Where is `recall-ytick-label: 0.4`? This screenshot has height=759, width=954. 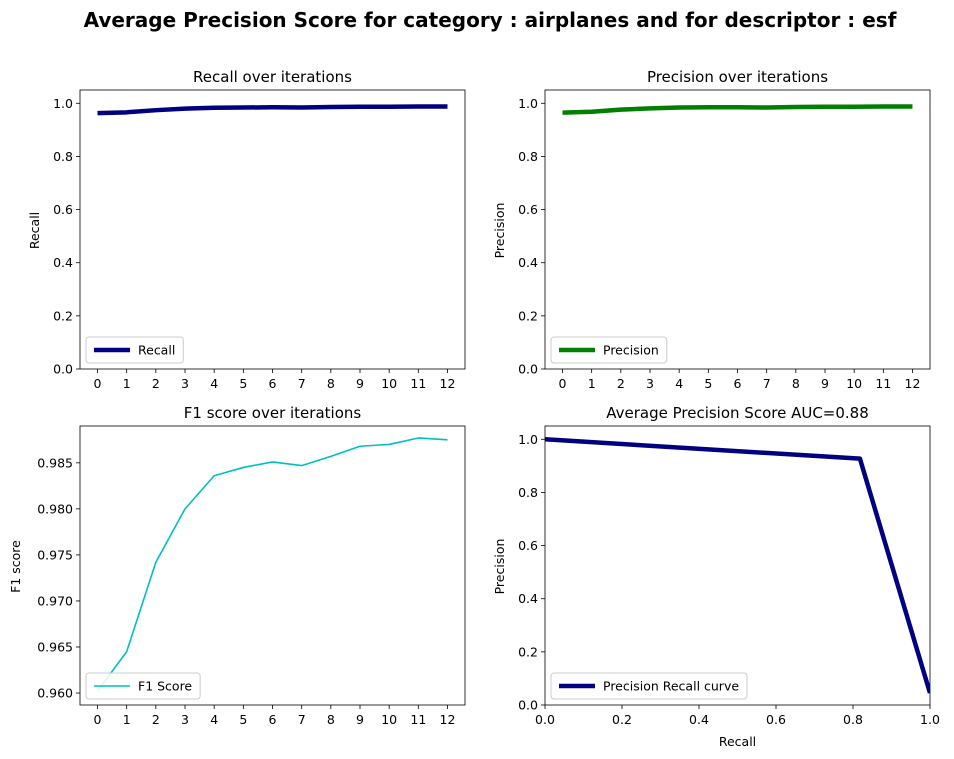
recall-ytick-label: 0.4 is located at coordinates (63, 262).